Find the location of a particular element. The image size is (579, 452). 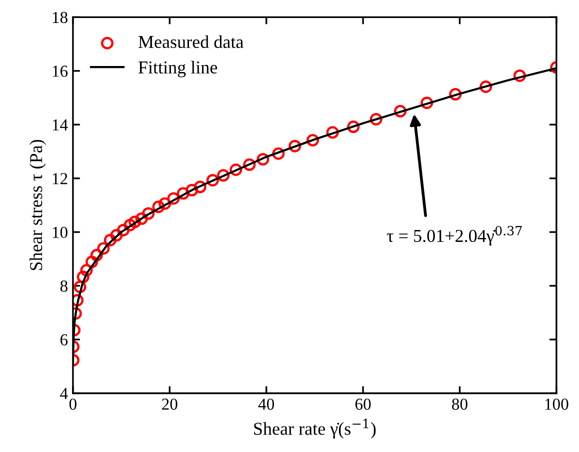

x-tick-label: 20 is located at coordinates (170, 404).